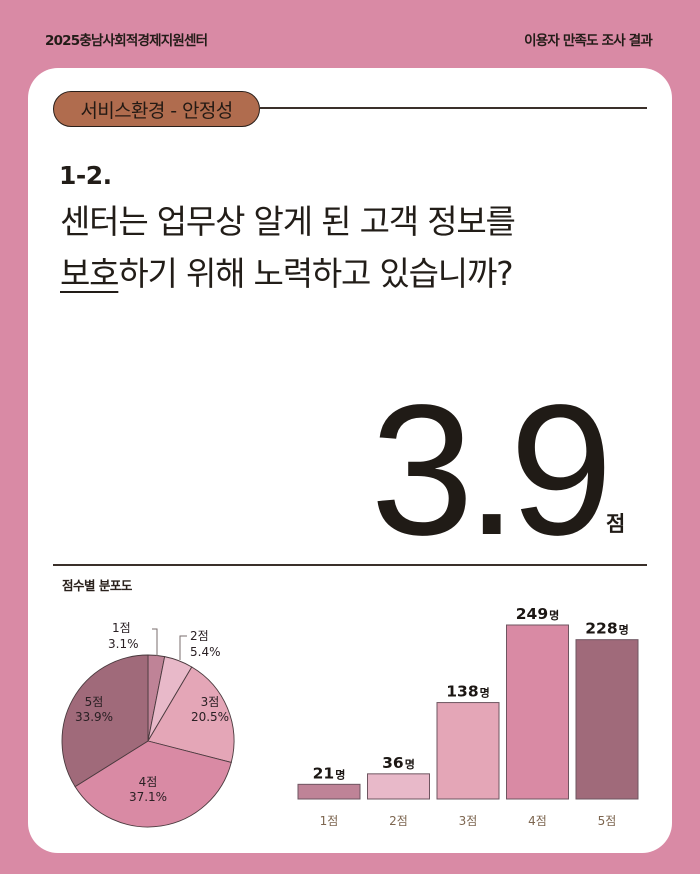 The image size is (700, 874). What do you see at coordinates (199, 636) in the screenshot?
I see `pie-label-category: 2점` at bounding box center [199, 636].